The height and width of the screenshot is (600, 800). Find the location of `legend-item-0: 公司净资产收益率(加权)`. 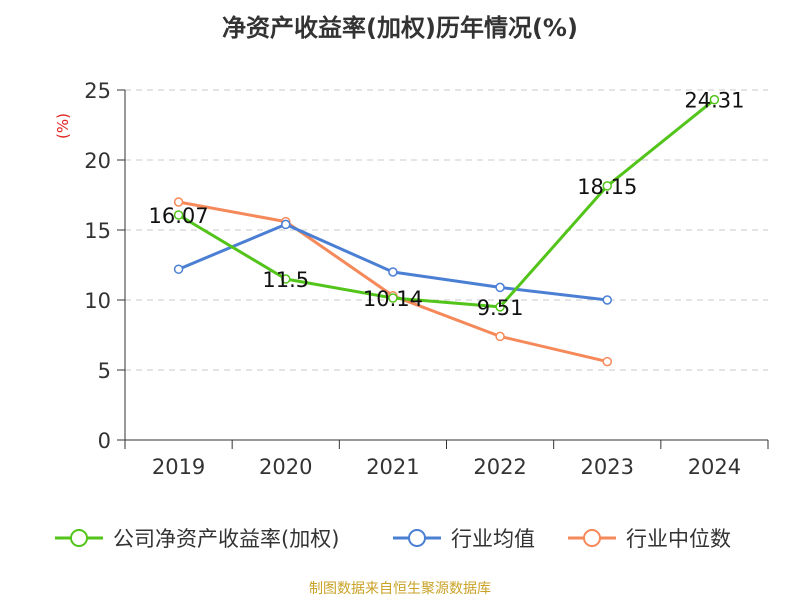

legend-item-0: 公司净资产收益率(加权) is located at coordinates (197, 538).